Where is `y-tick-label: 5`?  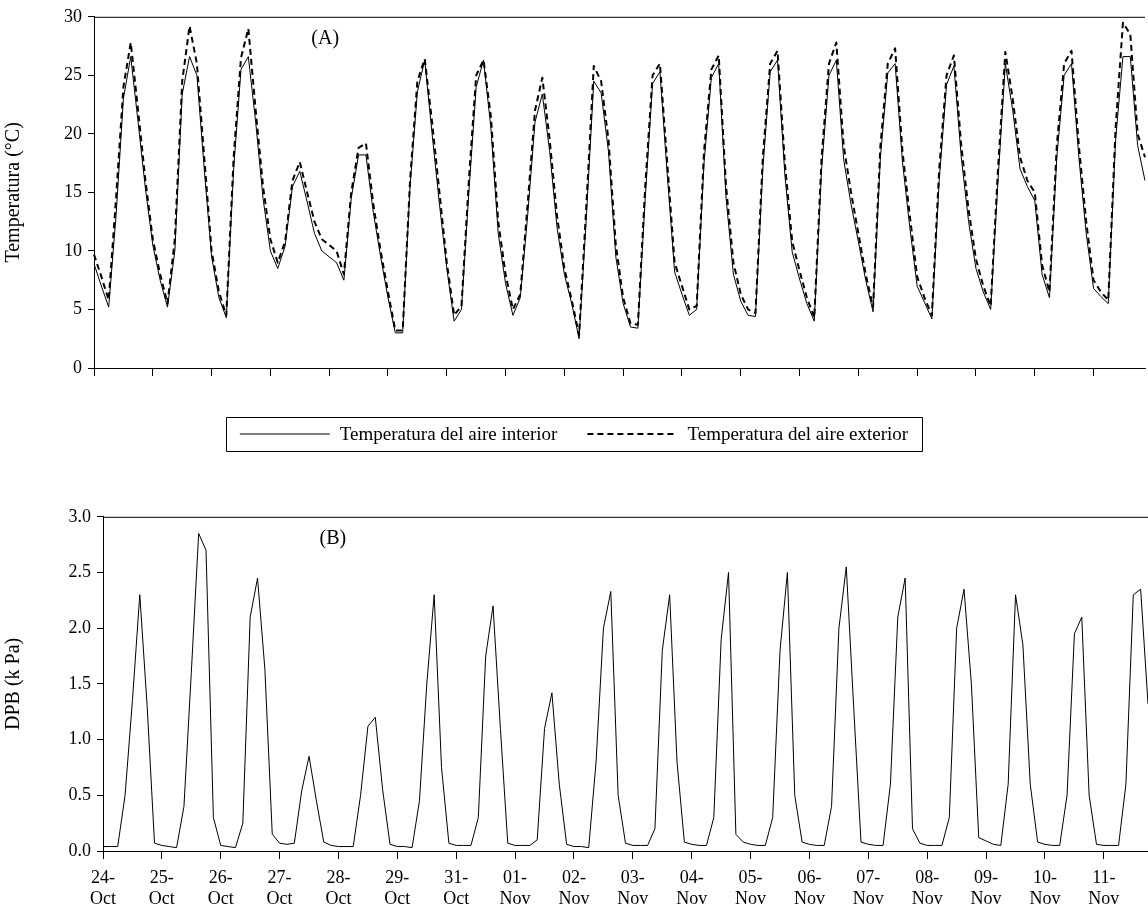 y-tick-label: 5 is located at coordinates (77, 308).